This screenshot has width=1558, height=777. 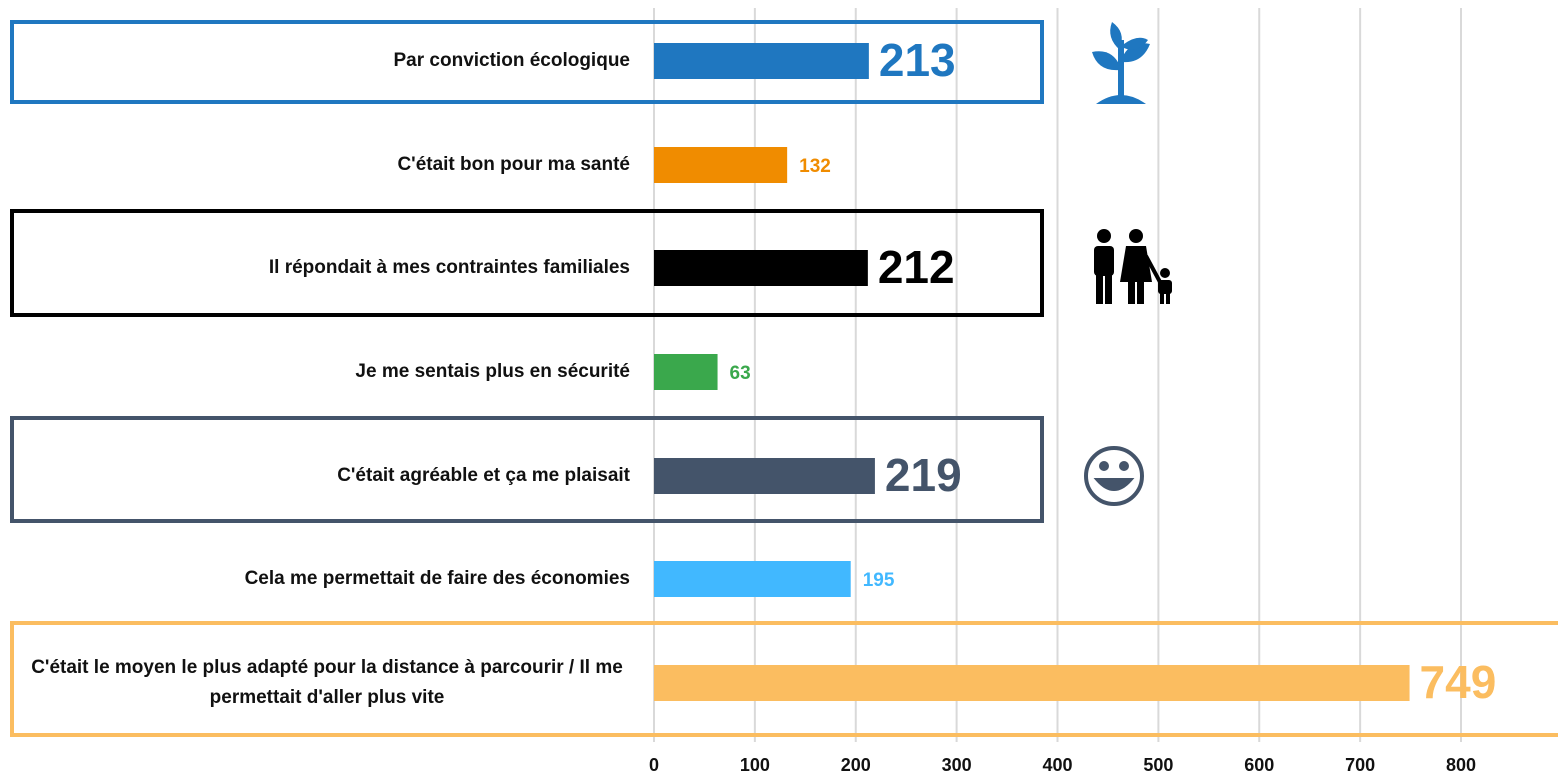 I want to click on family-icon, so click(x=1133, y=266).